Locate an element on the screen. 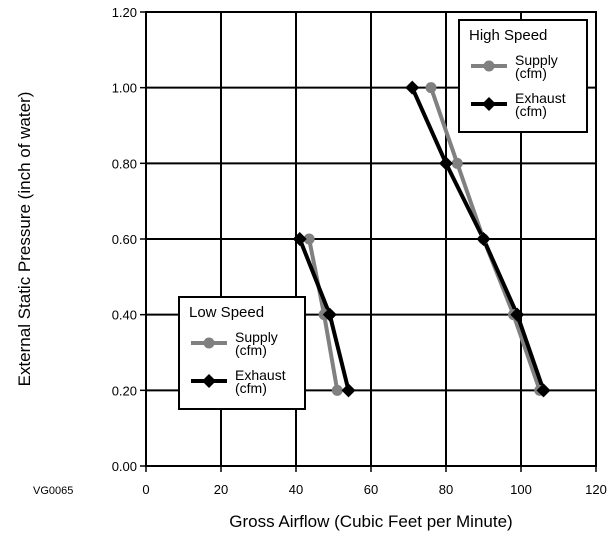  y-tick-label: 0.60 is located at coordinates (124, 239).